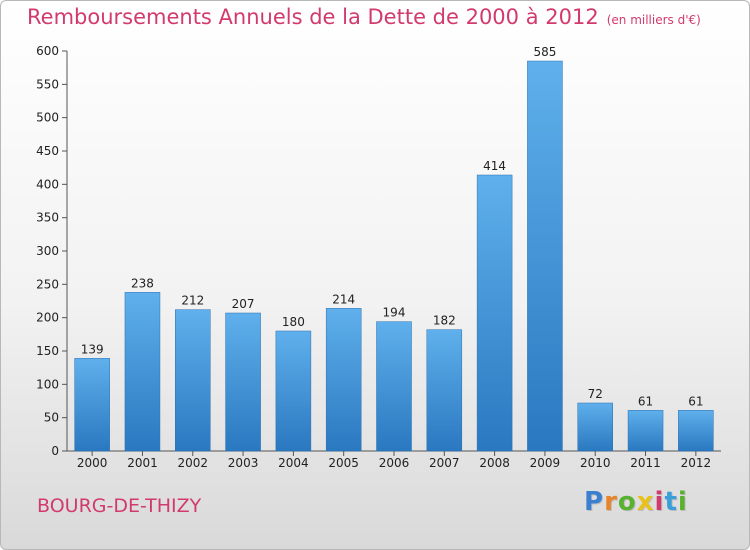 The image size is (750, 550). Describe the element at coordinates (293, 463) in the screenshot. I see `x-tick-label: 2004` at that location.